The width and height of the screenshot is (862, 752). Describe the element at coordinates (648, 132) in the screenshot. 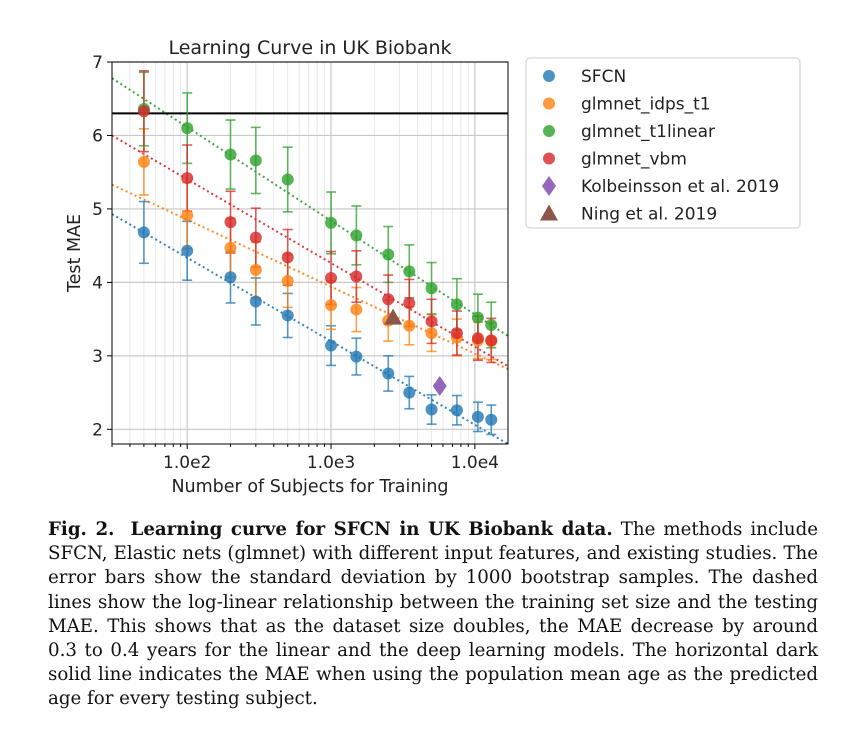

I see `legend-label: glmnet_t1linear` at that location.